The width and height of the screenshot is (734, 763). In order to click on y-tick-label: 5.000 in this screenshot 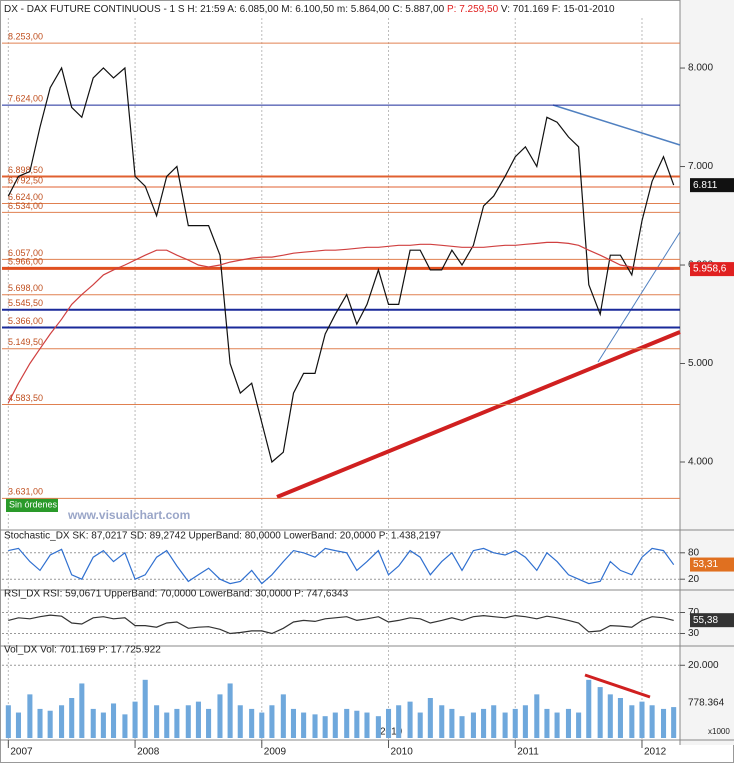, I will do `click(700, 363)`.